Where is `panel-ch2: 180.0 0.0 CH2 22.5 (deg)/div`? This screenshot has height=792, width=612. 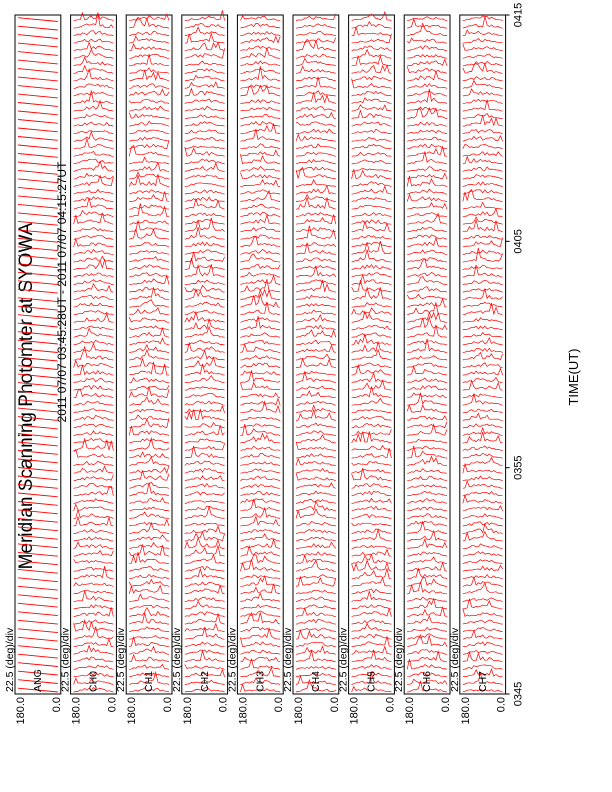 panel-ch2: 180.0 0.0 CH2 22.5 (deg)/div is located at coordinates (200, 367).